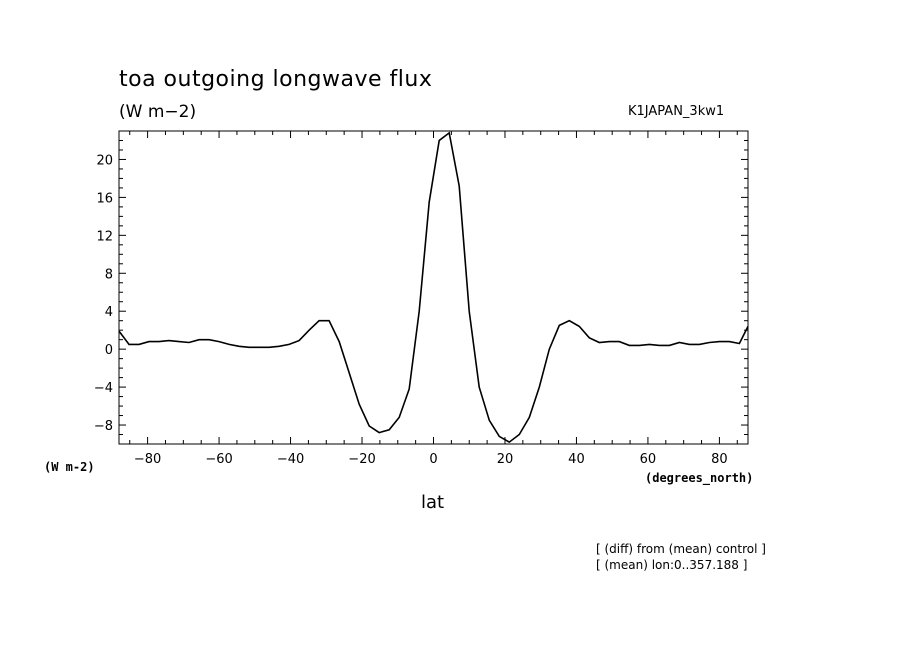 The image size is (904, 654). Describe the element at coordinates (276, 79) in the screenshot. I see `chart-title: toa outgoing longwave flux` at that location.